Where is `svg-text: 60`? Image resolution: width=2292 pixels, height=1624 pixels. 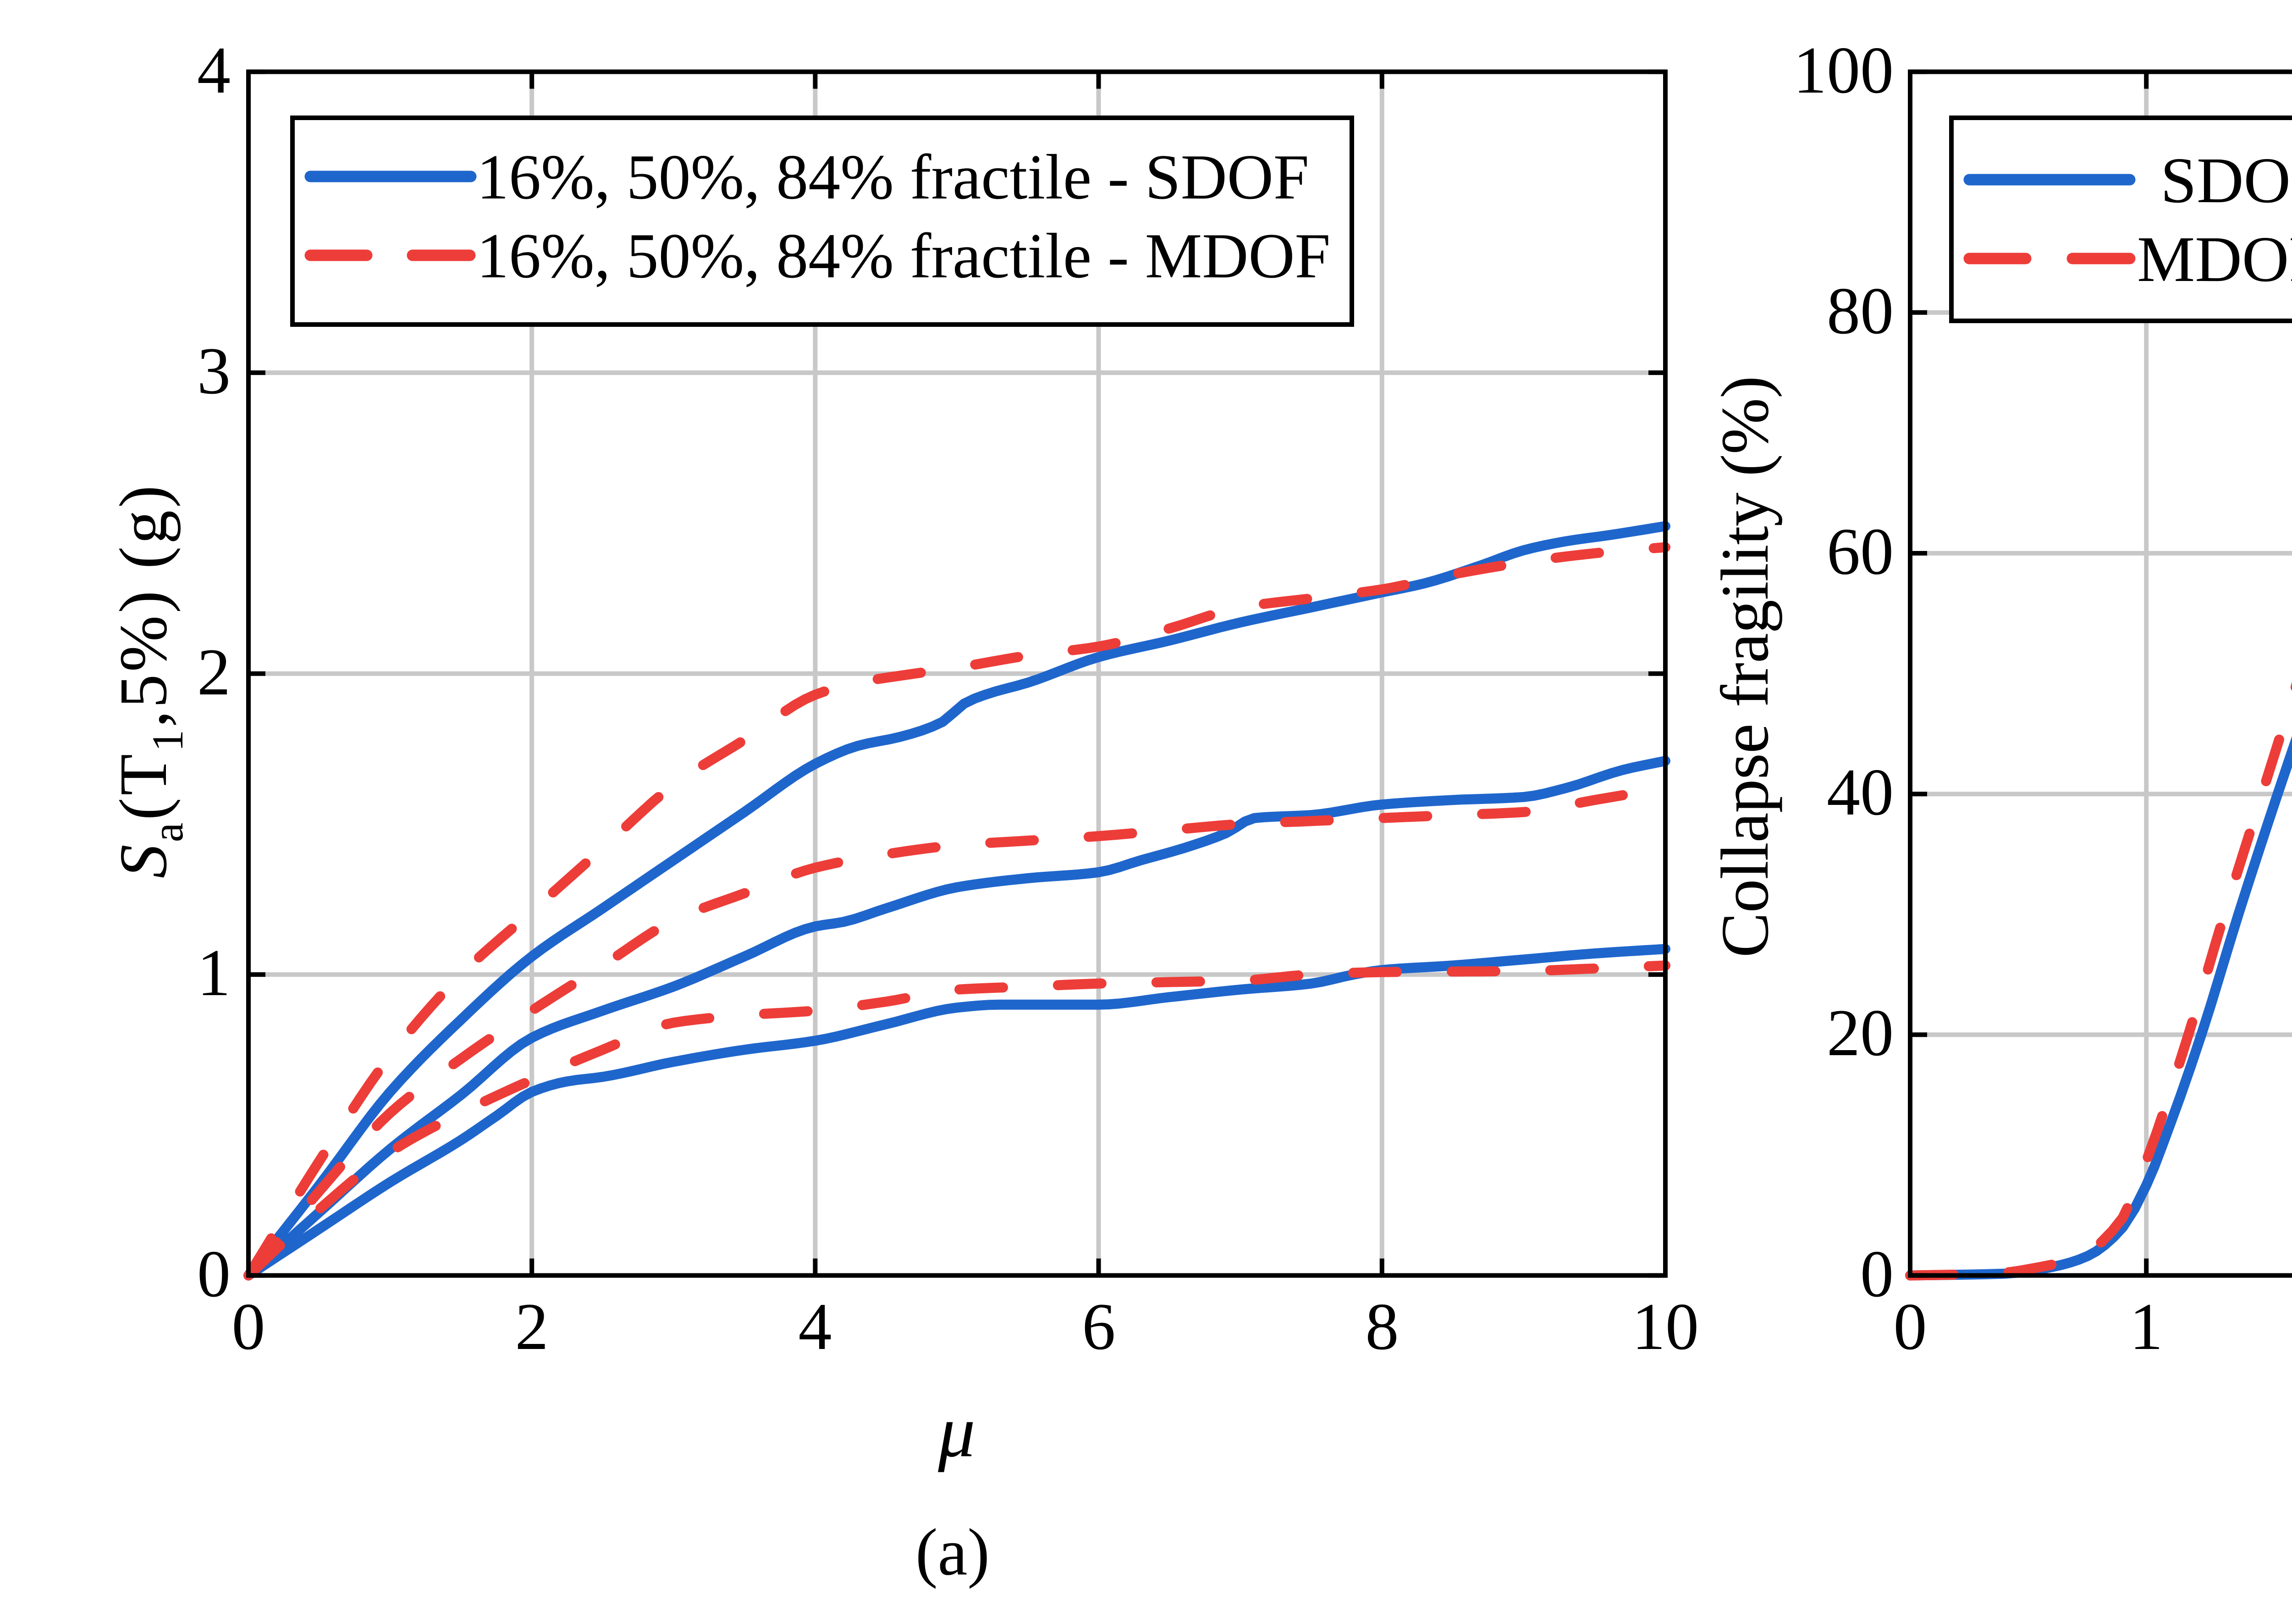 svg-text: 60 is located at coordinates (1860, 551).